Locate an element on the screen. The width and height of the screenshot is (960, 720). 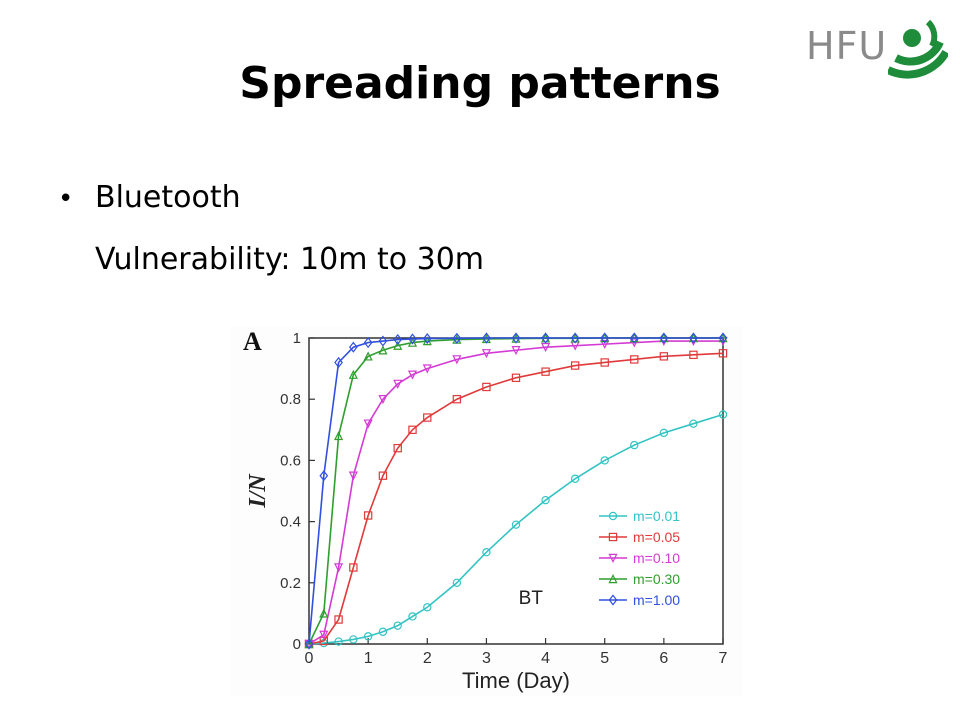
y-tick-label: 0 is located at coordinates (297, 644).